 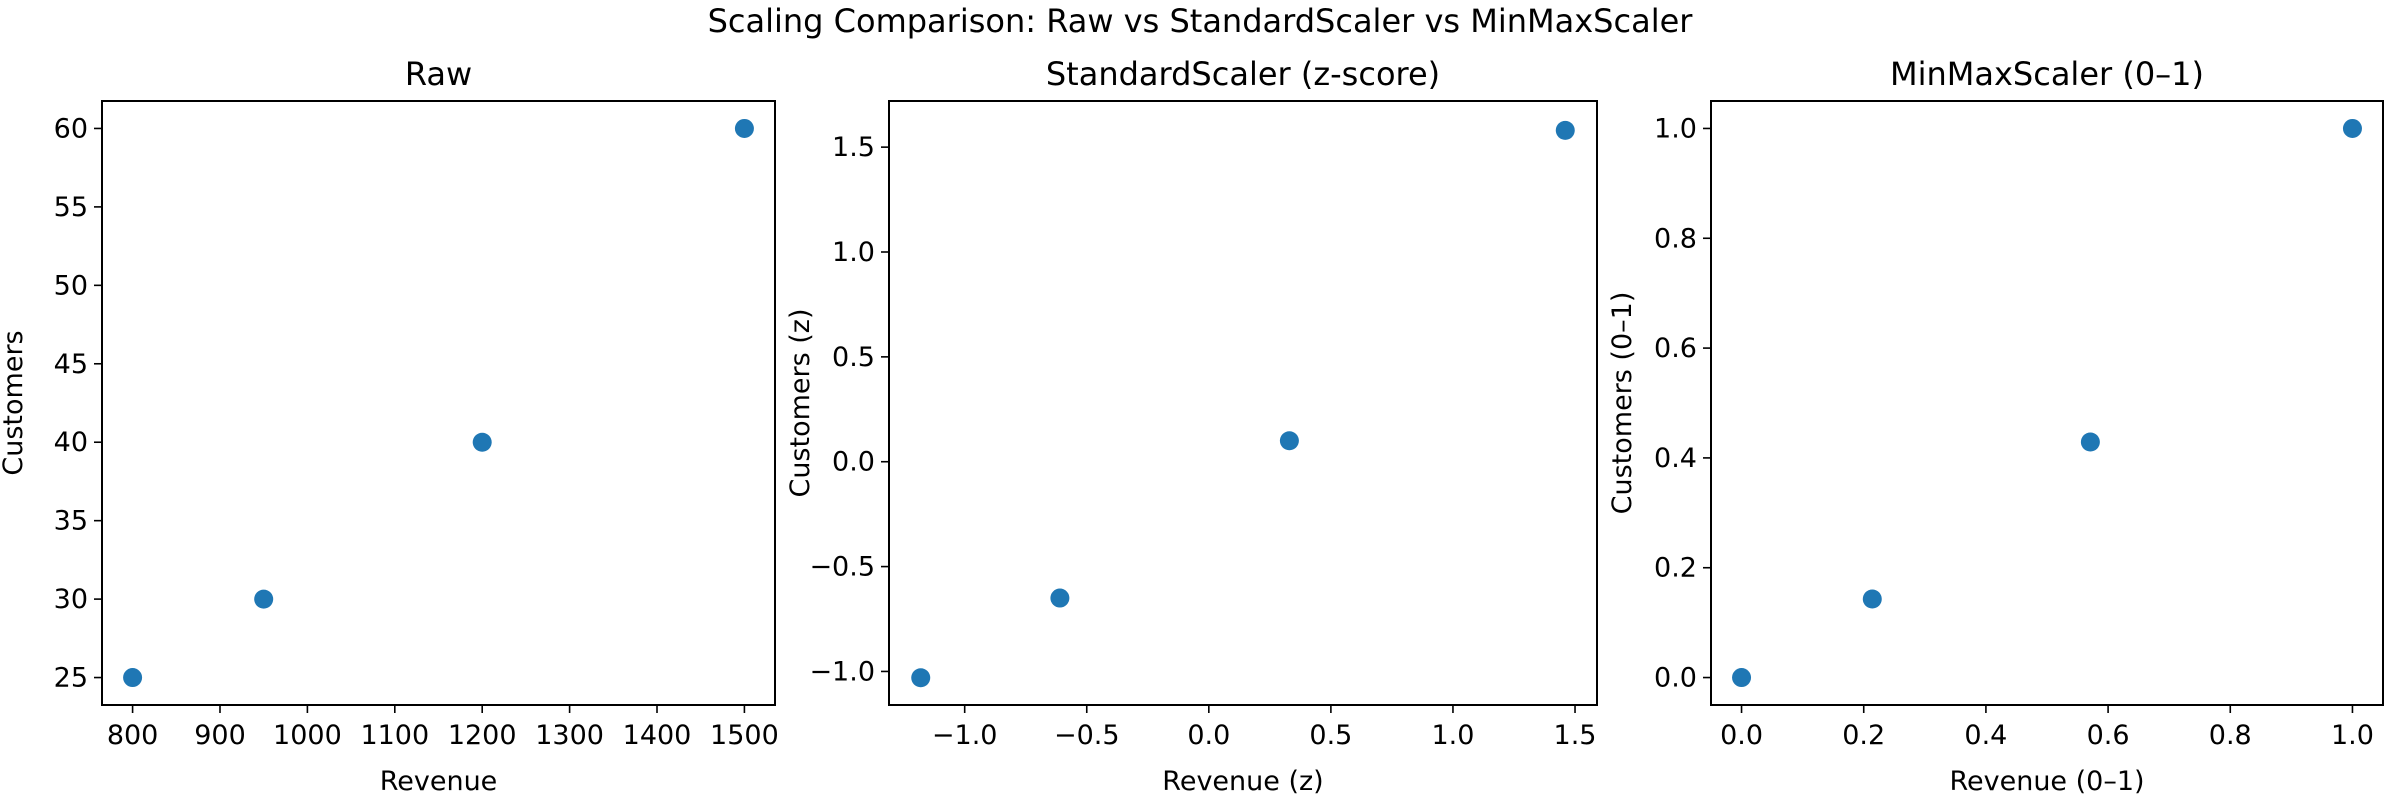 I want to click on y-tick-label: 25, so click(x=71, y=678).